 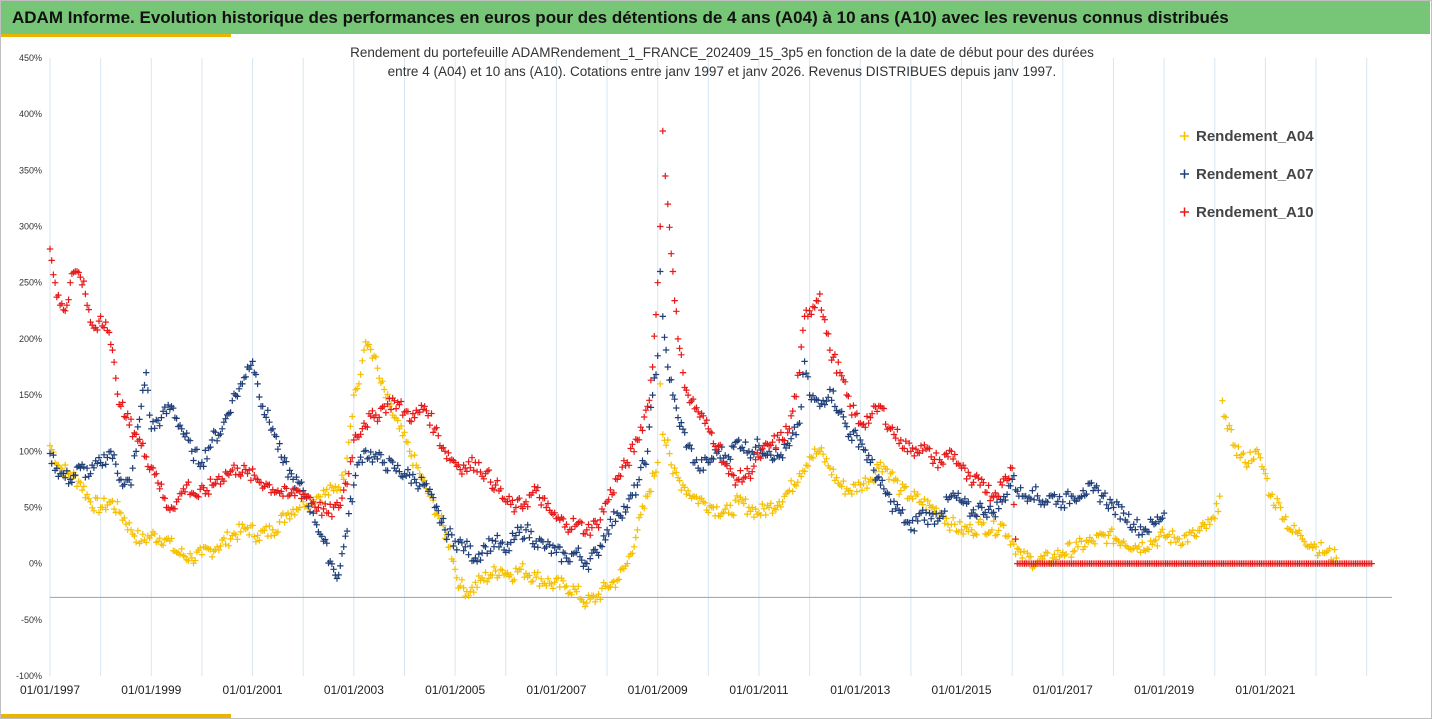 I want to click on legend-marker, so click(x=1184, y=174).